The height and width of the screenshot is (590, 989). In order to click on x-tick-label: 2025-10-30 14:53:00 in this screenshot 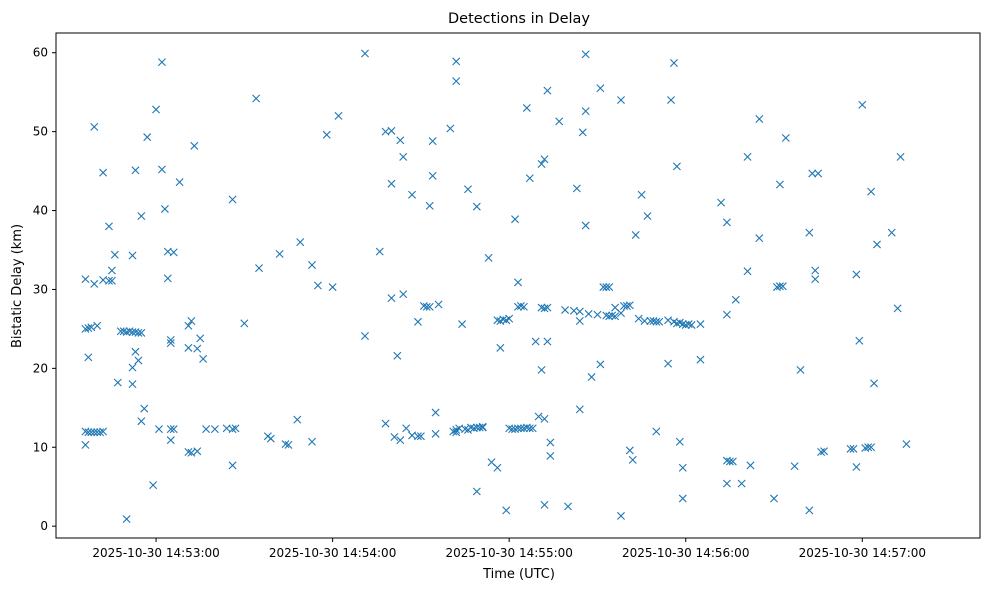, I will do `click(155, 553)`.